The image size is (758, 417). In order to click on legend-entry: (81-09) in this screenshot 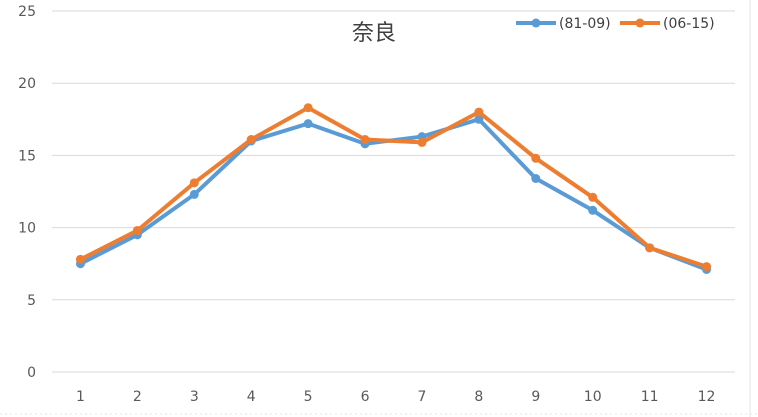, I will do `click(563, 24)`.